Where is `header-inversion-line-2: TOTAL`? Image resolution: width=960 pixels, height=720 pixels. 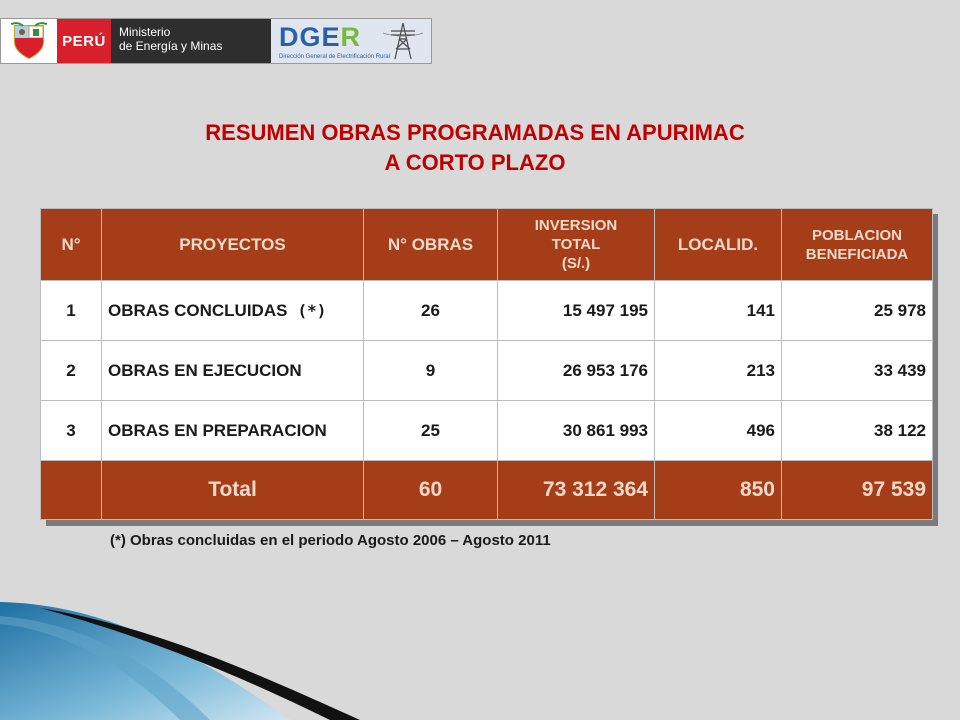
header-inversion-line-2: TOTAL is located at coordinates (576, 244).